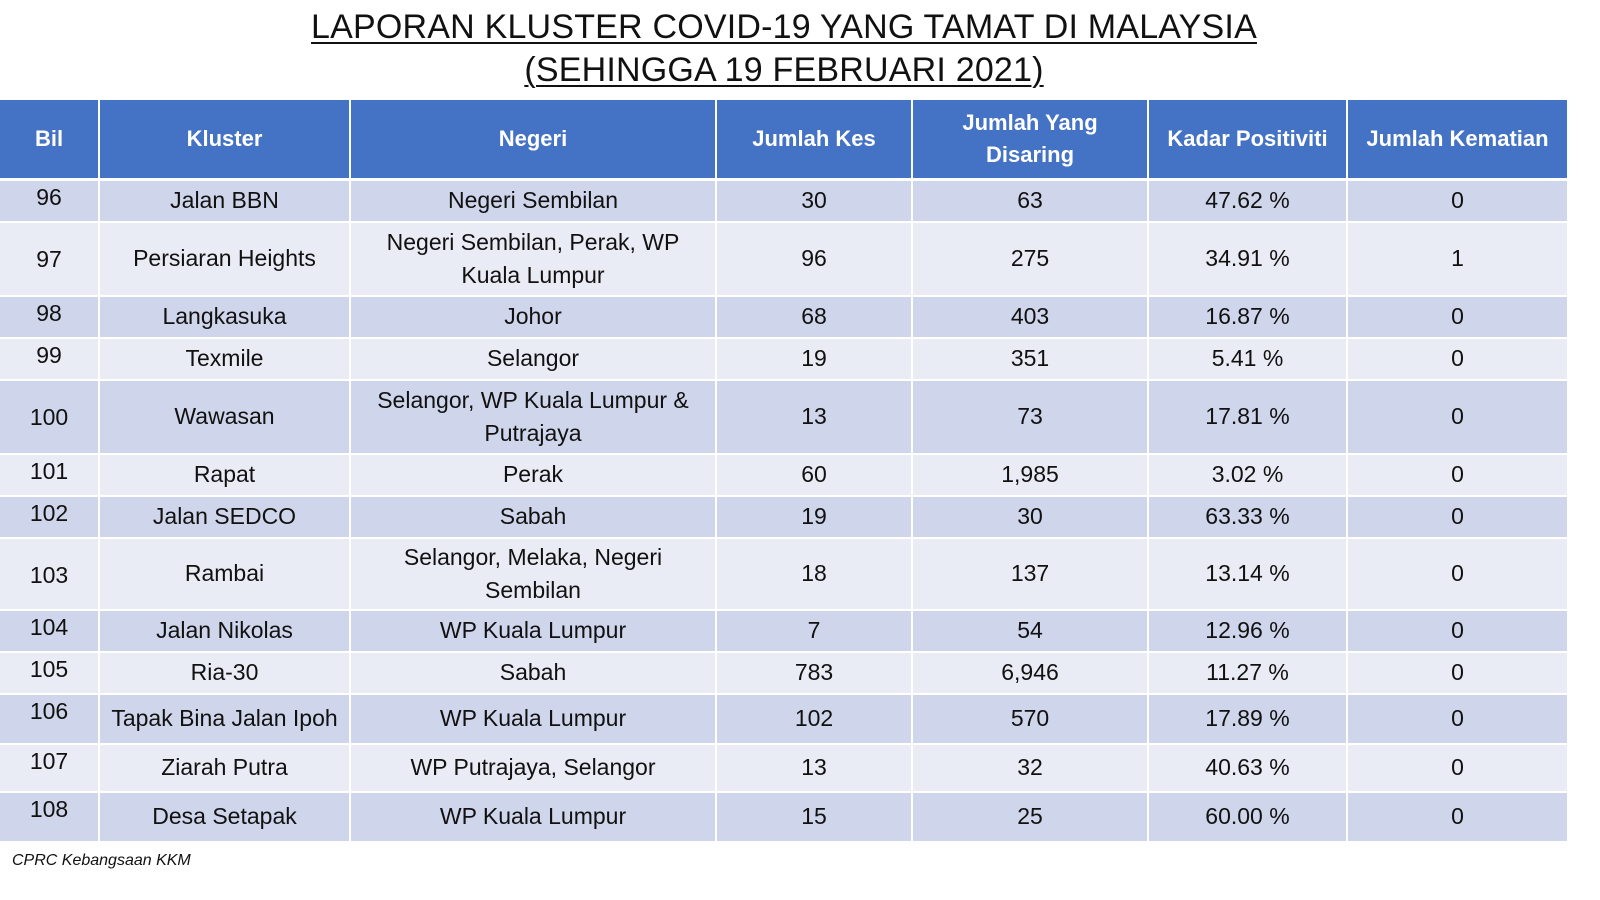 The width and height of the screenshot is (1600, 900). I want to click on table-row: 101 Rapat Perak 60 1,985 3.02 % 0, so click(784, 475).